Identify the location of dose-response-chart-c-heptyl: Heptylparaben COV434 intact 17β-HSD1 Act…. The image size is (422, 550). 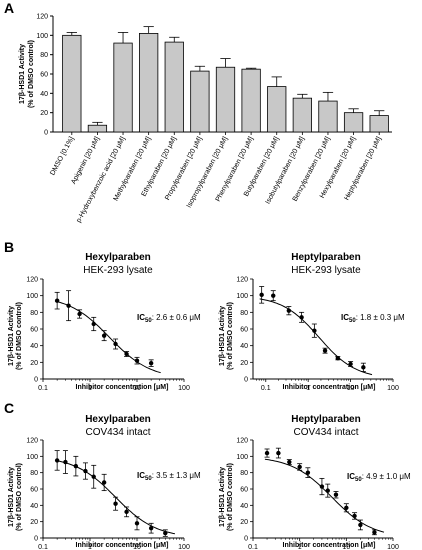
(315, 482).